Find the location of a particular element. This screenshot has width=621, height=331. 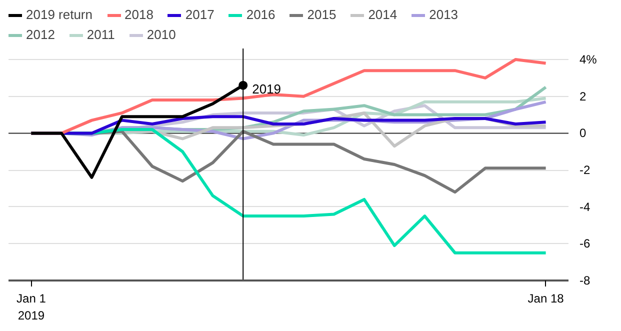

y-tick-label: 0 is located at coordinates (583, 133).